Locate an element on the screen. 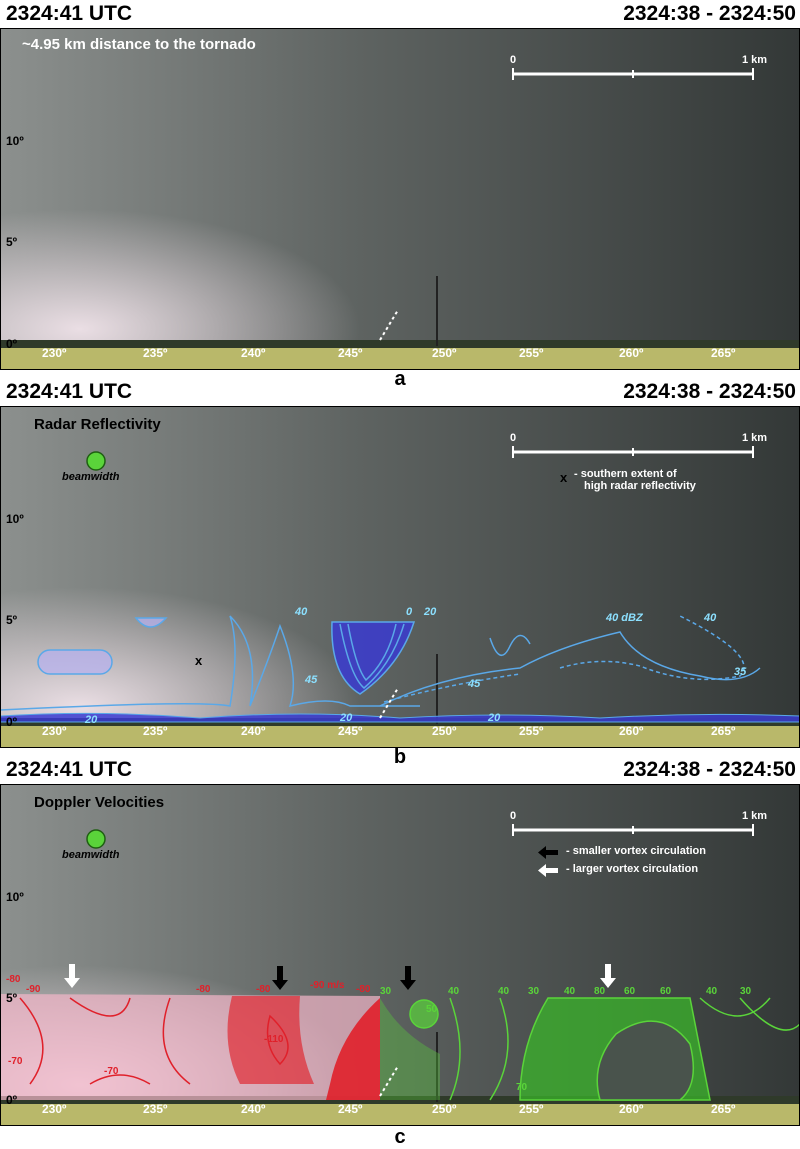 The height and width of the screenshot is (1149, 800). panel-a-header: 2324:41 UTC 2324:38 - 2324:50 is located at coordinates (400, 15).